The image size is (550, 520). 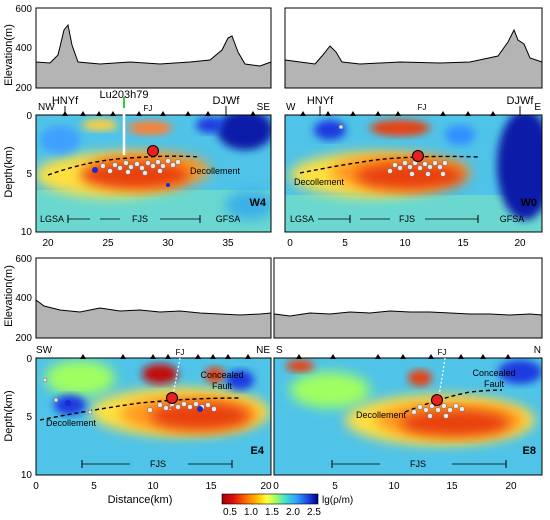 I want to click on e8-fj-label: FJ, so click(x=442, y=352).